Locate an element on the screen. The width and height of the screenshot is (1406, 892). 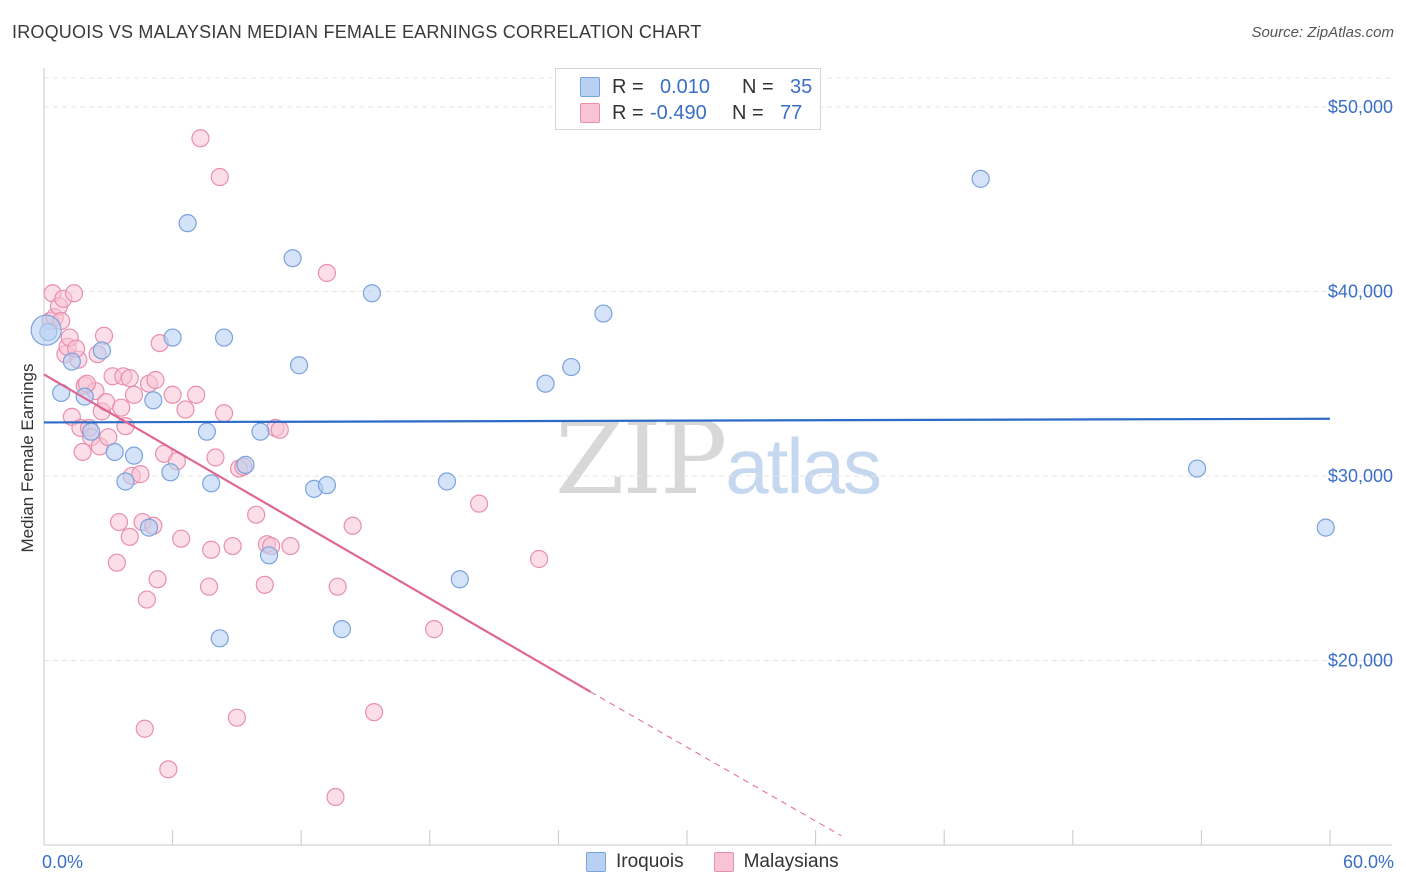
stats-row-iroquois: R = 0.010 N = 35 is located at coordinates (696, 87).